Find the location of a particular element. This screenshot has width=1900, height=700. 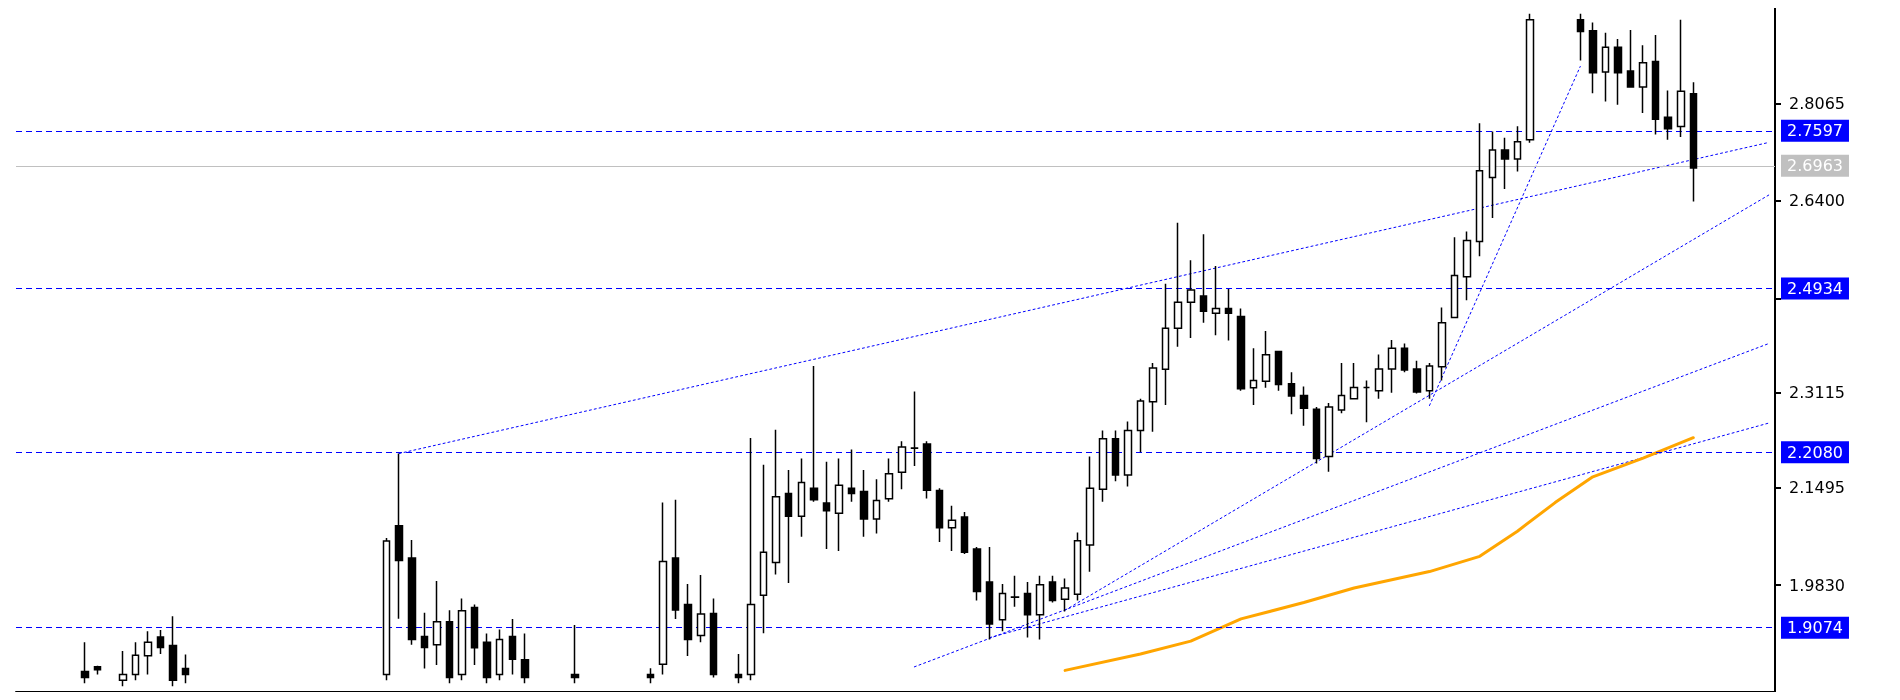

ref-line-label: 2.6963 is located at coordinates (1815, 166).